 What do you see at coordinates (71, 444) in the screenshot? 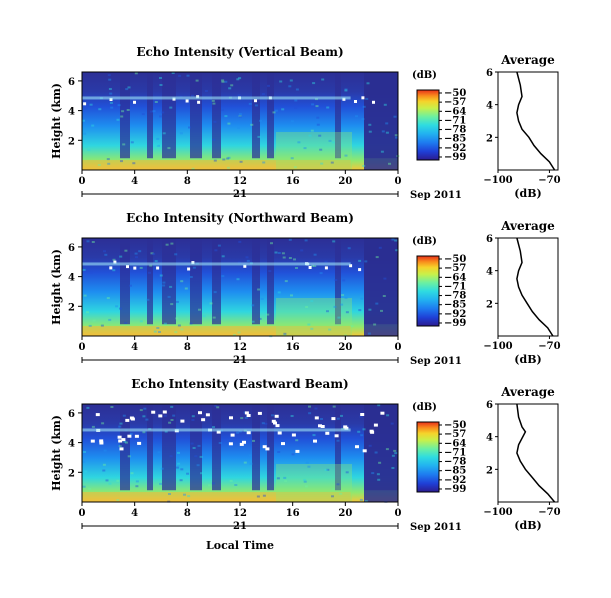
I see `y-tick-label: 4` at bounding box center [71, 444].